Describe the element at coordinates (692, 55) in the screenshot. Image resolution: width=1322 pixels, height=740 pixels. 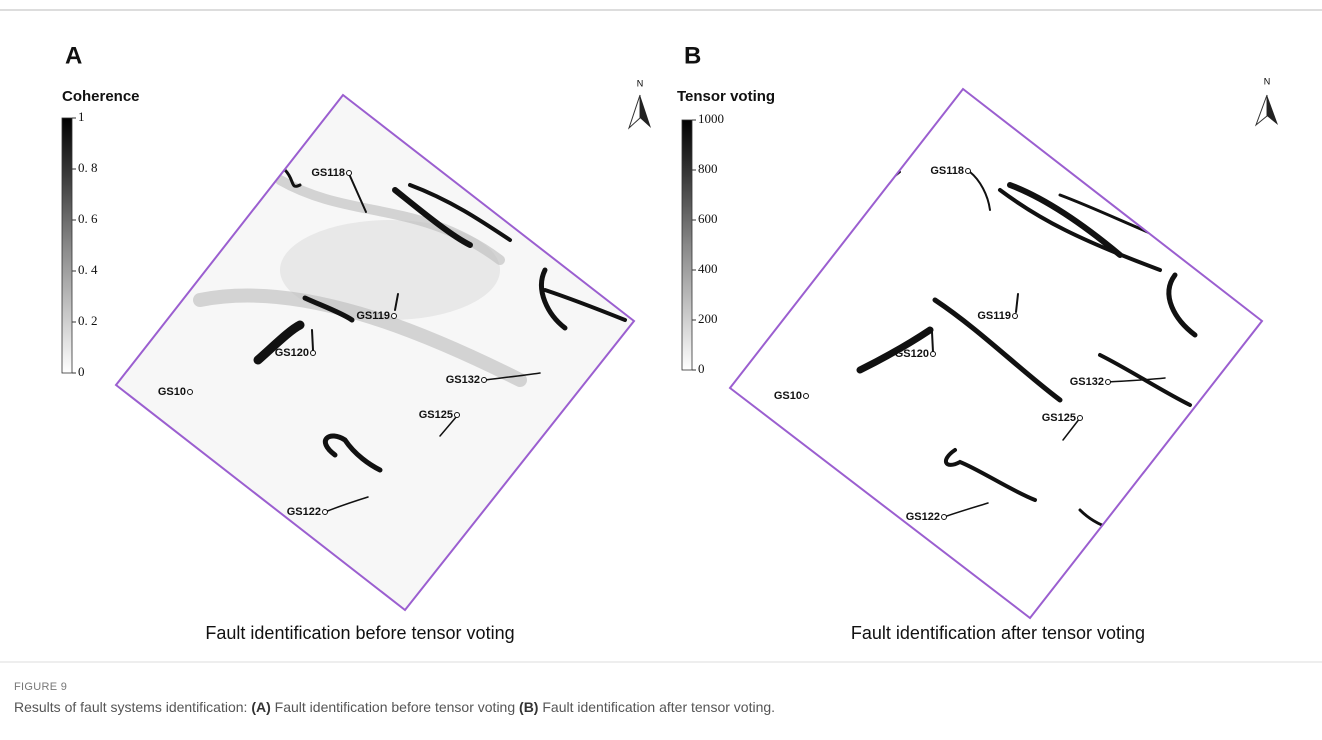
I see `panel-letter: B` at that location.